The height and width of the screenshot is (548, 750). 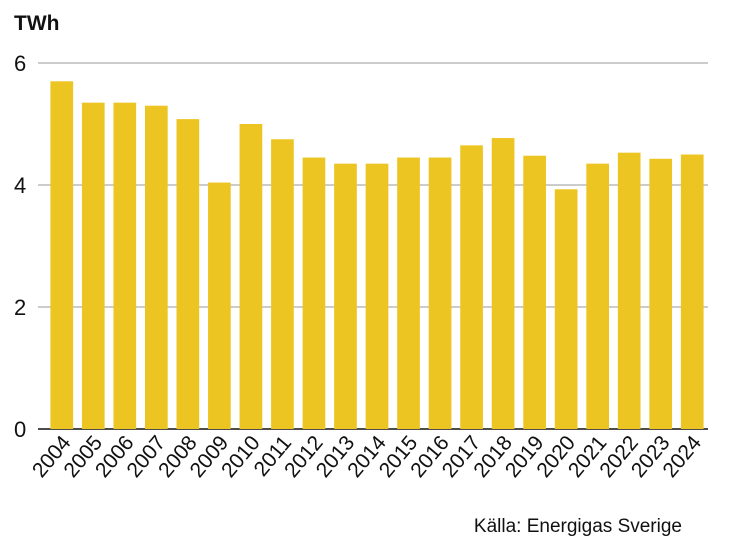 What do you see at coordinates (503, 283) in the screenshot?
I see `bar-2018` at bounding box center [503, 283].